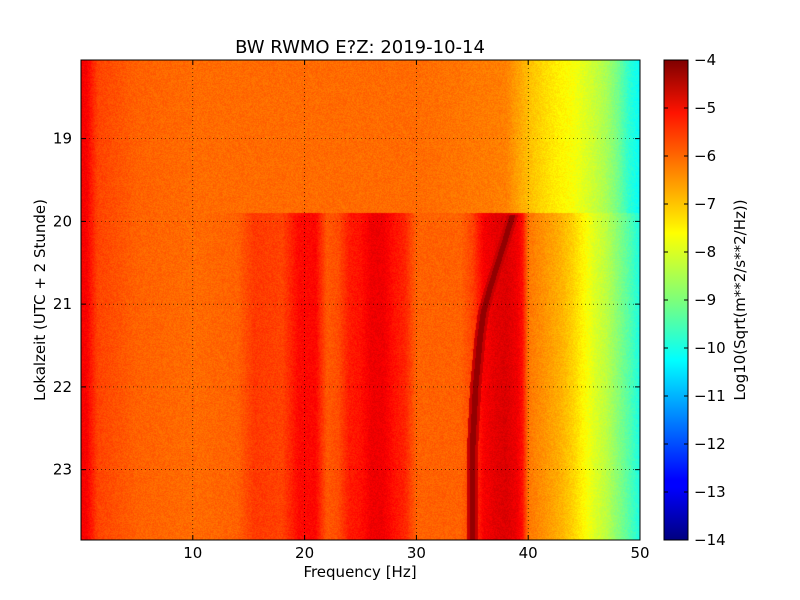  What do you see at coordinates (304, 553) in the screenshot?
I see `x-tick-label: 20` at bounding box center [304, 553].